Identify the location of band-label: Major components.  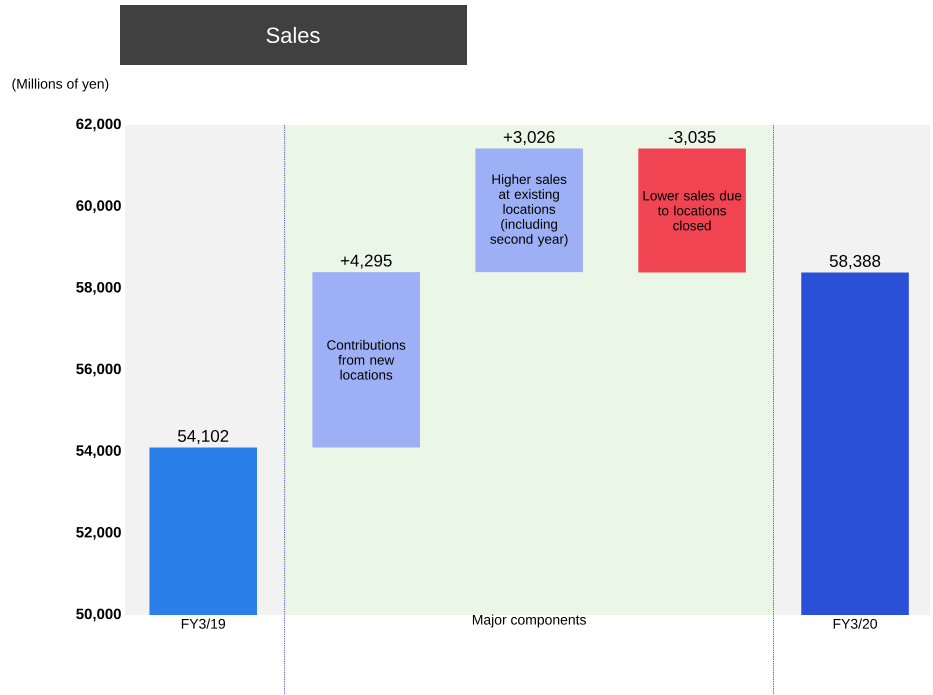
(529, 621).